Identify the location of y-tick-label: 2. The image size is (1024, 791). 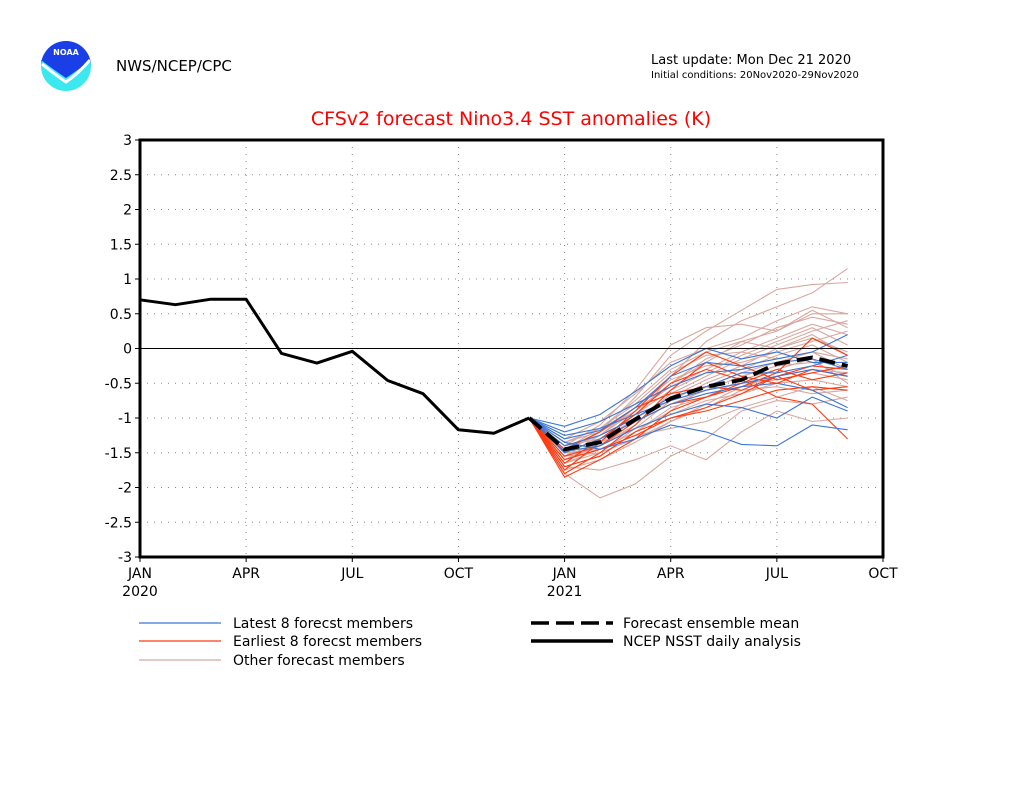
(127, 211).